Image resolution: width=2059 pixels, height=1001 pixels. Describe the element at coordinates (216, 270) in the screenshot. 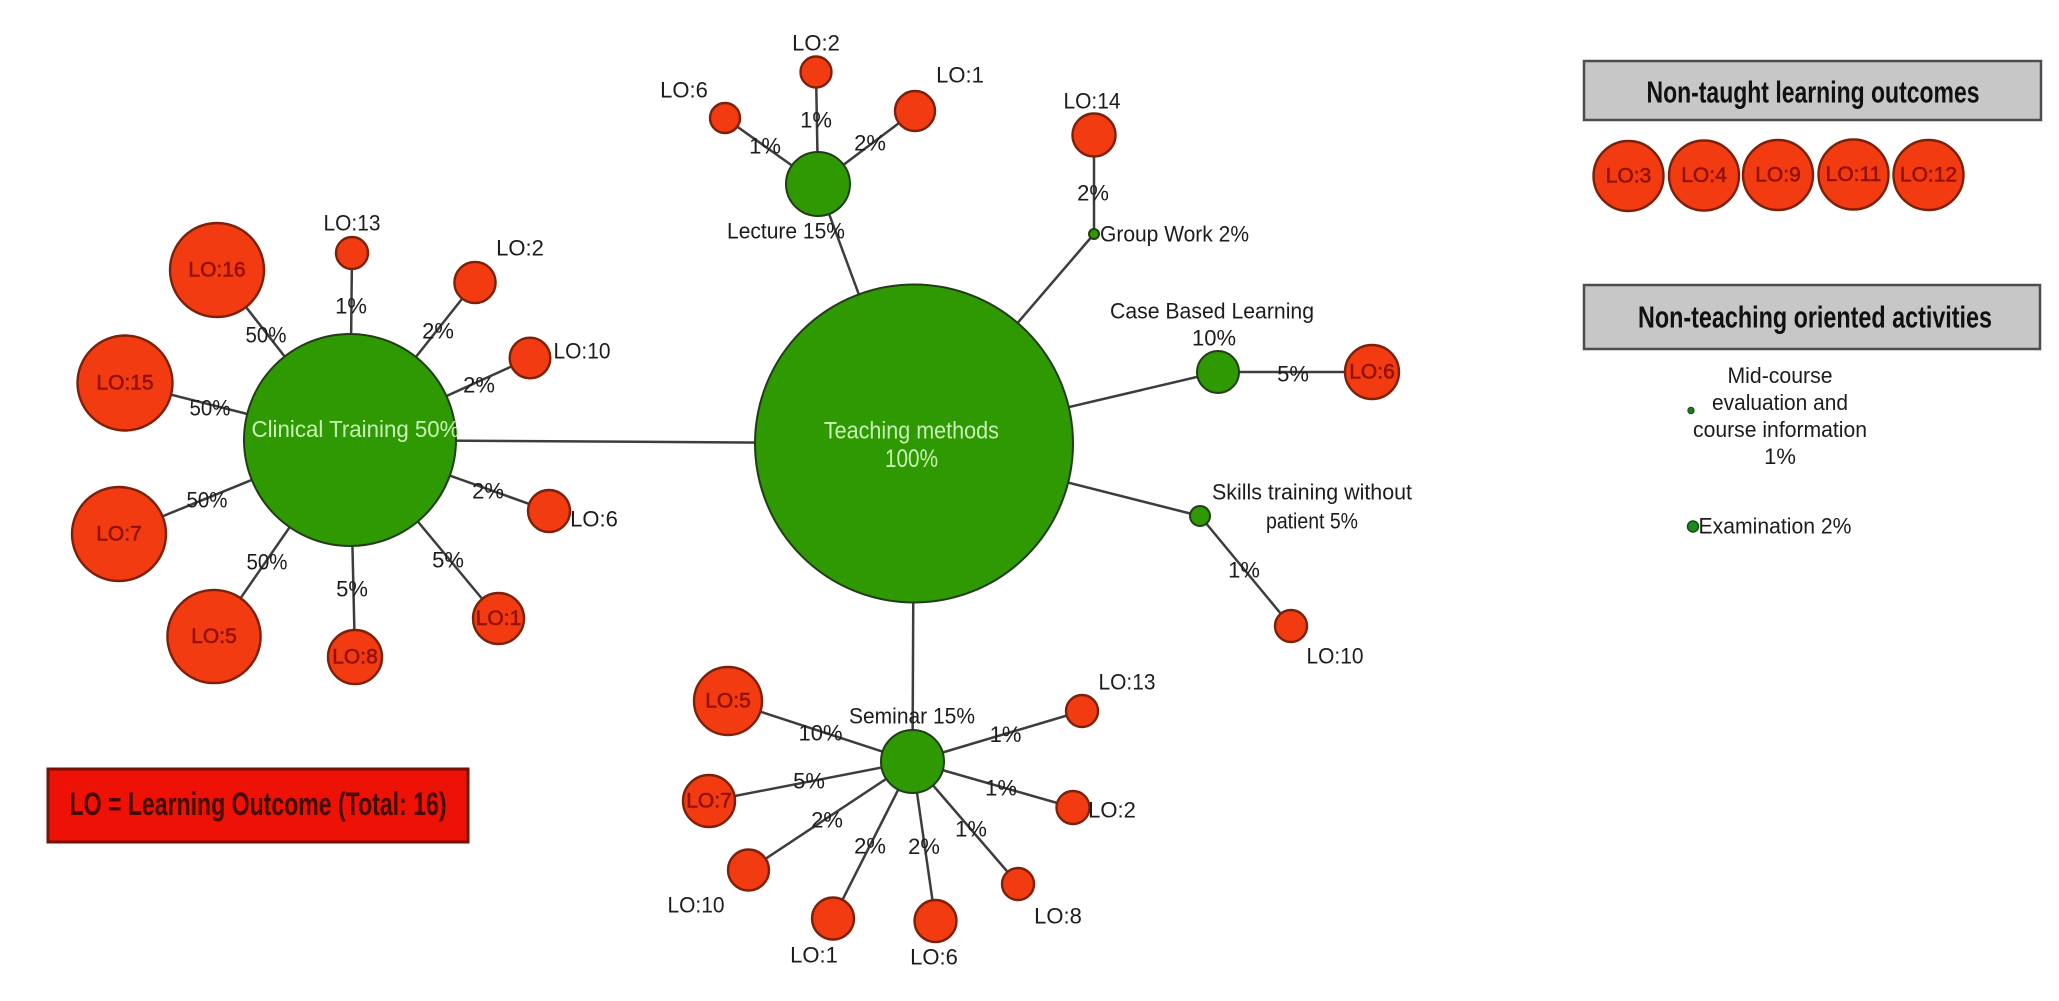

I see `svg-text: LO:16` at that location.